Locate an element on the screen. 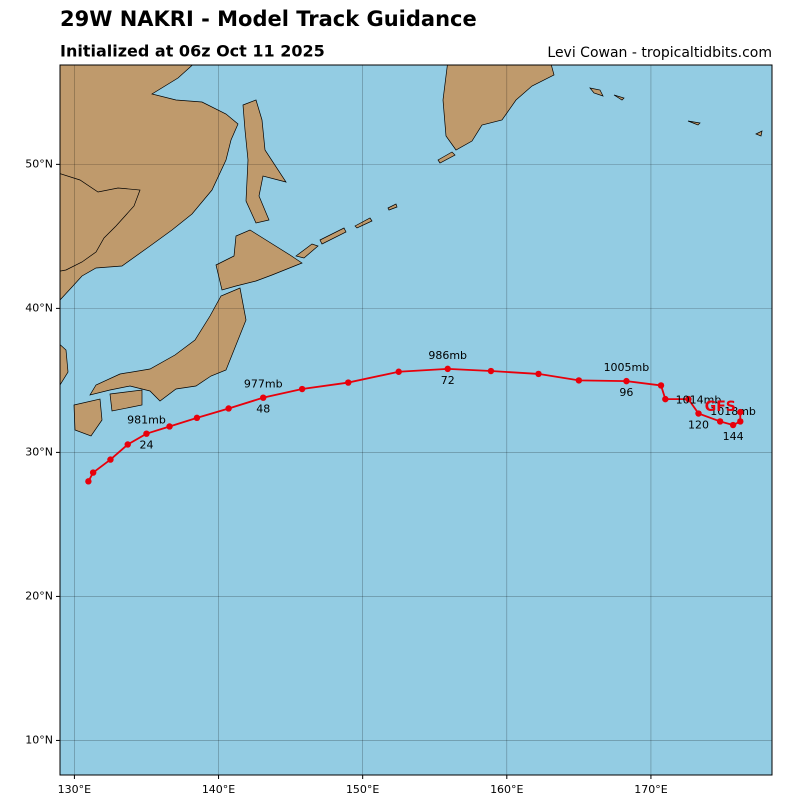  credit: Levi Cowan - tropicaltidbits.com is located at coordinates (659, 53).